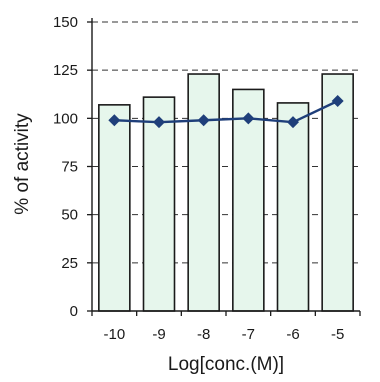 The image size is (380, 382). What do you see at coordinates (114, 334) in the screenshot?
I see `x-tick-label: -10` at bounding box center [114, 334].